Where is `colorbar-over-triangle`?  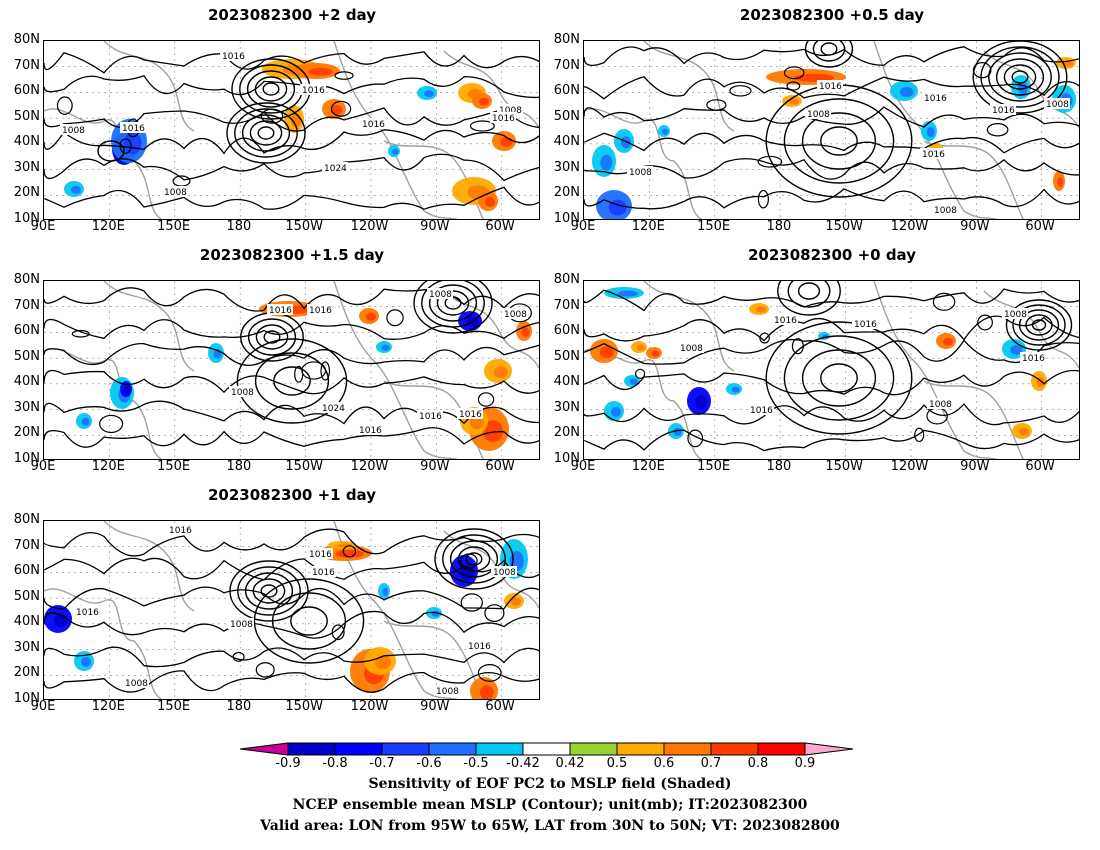
colorbar-over-triangle is located at coordinates (829, 749).